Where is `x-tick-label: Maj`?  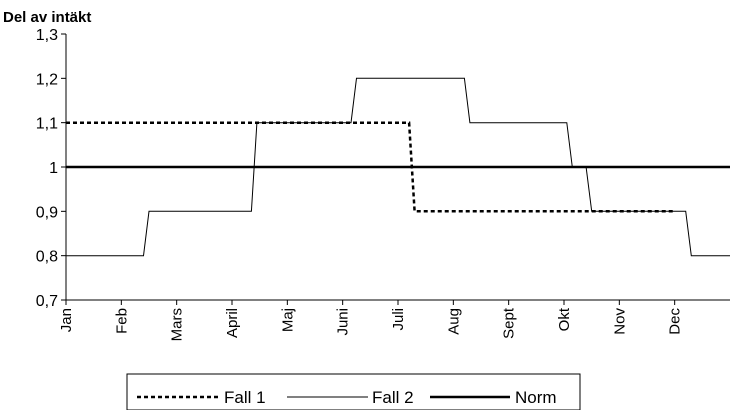 x-tick-label: Maj is located at coordinates (287, 320).